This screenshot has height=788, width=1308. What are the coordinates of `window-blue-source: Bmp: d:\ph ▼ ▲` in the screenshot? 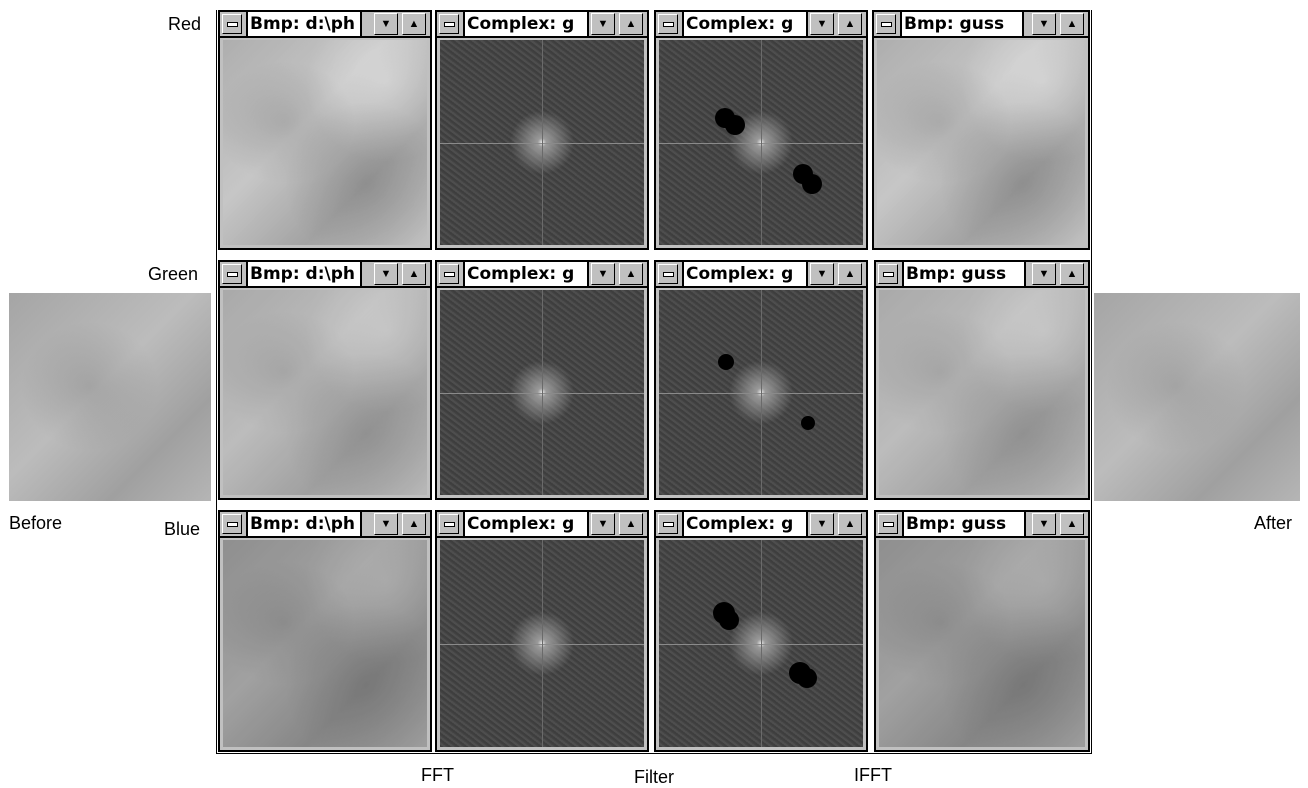 It's located at (325, 631).